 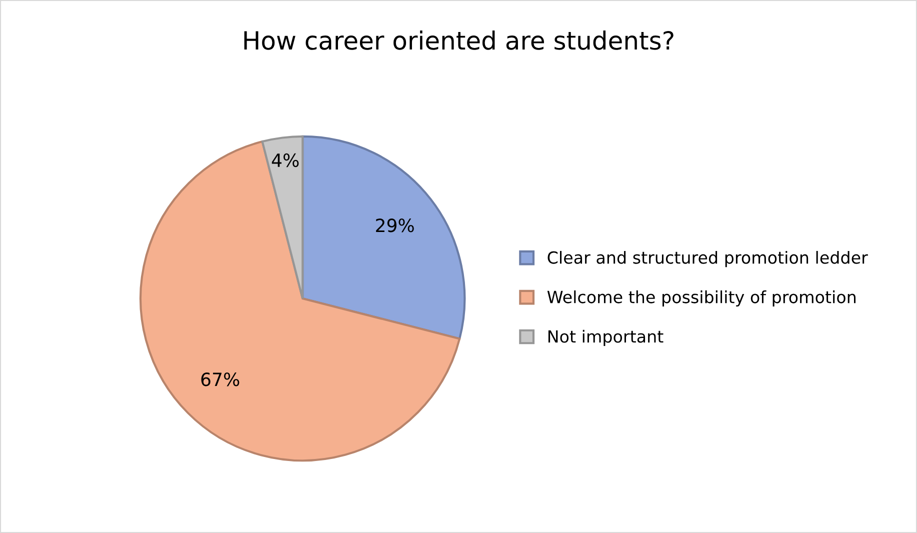 I want to click on data-label: 29%, so click(x=395, y=225).